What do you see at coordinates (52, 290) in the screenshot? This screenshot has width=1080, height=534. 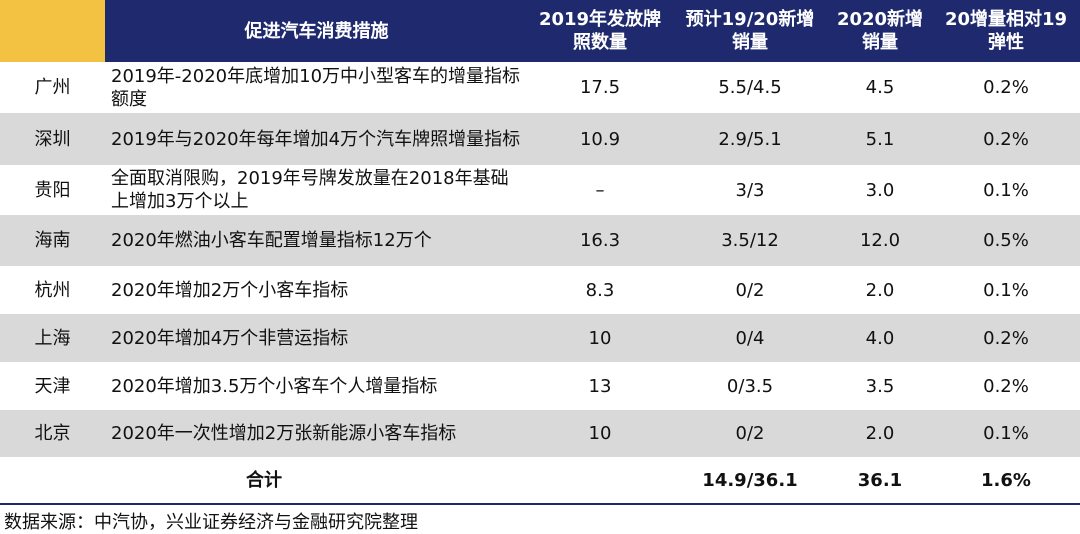 I see `city-cell: 杭州` at bounding box center [52, 290].